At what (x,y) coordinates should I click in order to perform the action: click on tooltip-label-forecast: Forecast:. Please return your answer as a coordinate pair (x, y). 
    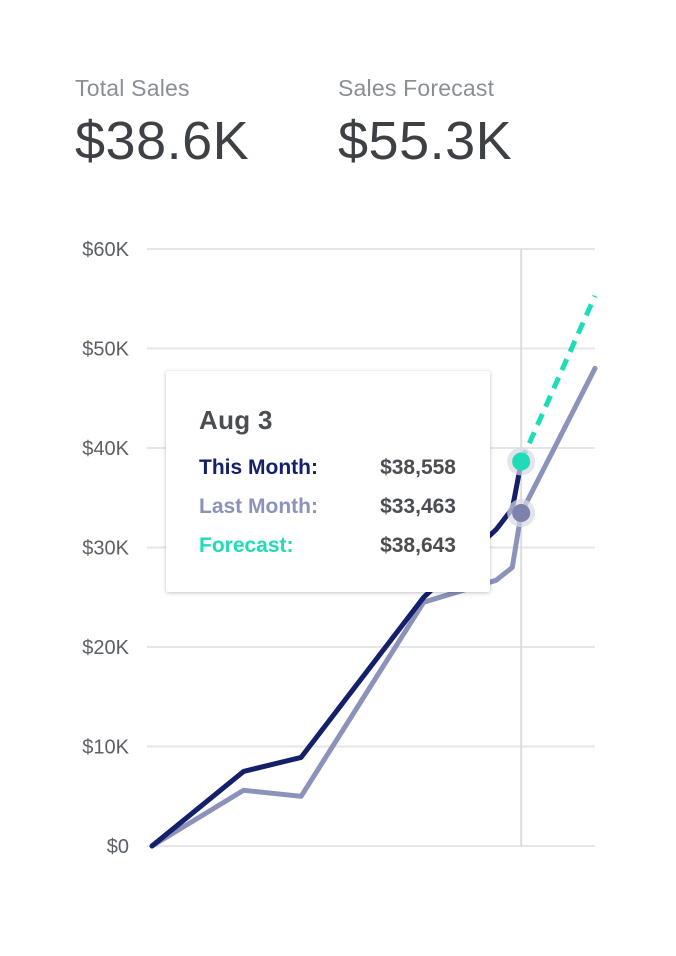
    Looking at the image, I should click on (246, 545).